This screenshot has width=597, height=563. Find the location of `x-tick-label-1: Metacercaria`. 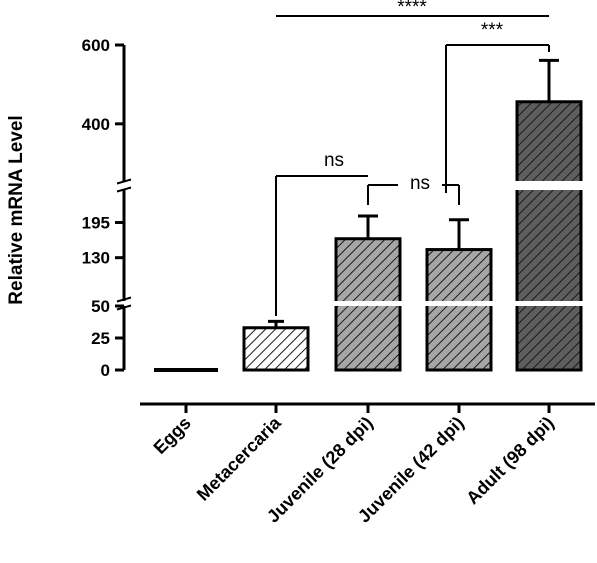

x-tick-label-1: Metacercaria is located at coordinates (239, 458).